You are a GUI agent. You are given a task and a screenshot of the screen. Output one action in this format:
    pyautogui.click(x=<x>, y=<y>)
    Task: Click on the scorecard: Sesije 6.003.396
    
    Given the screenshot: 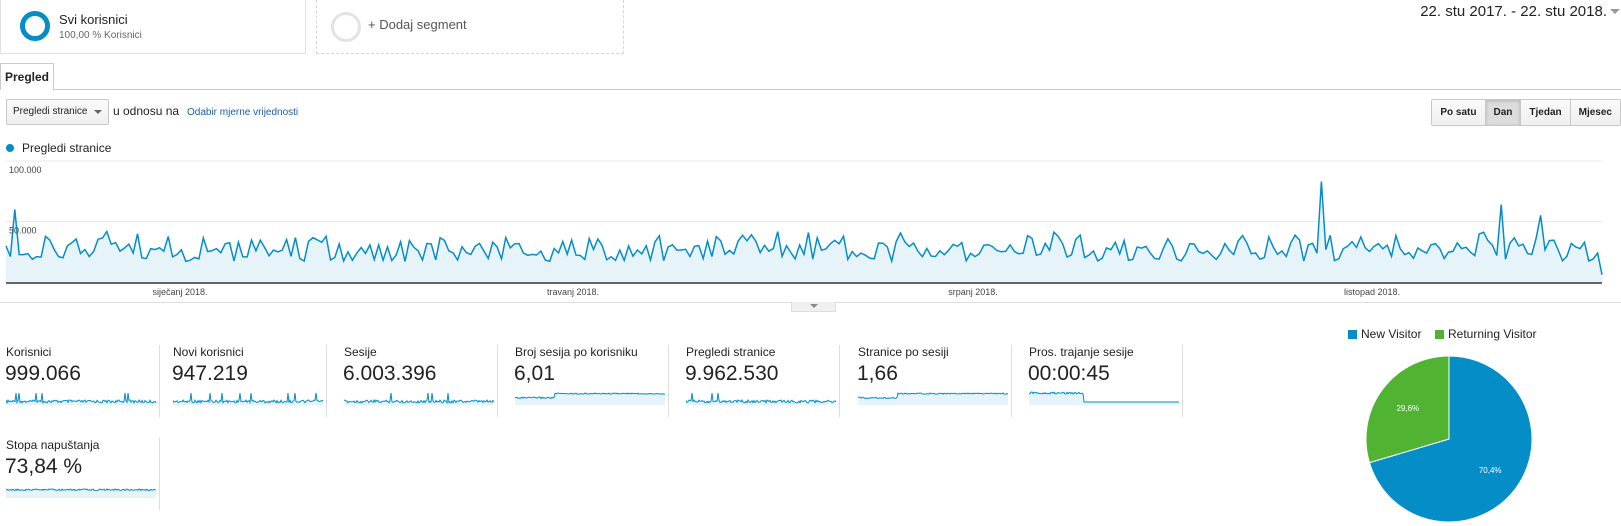 What is the action you would take?
    pyautogui.click(x=418, y=381)
    